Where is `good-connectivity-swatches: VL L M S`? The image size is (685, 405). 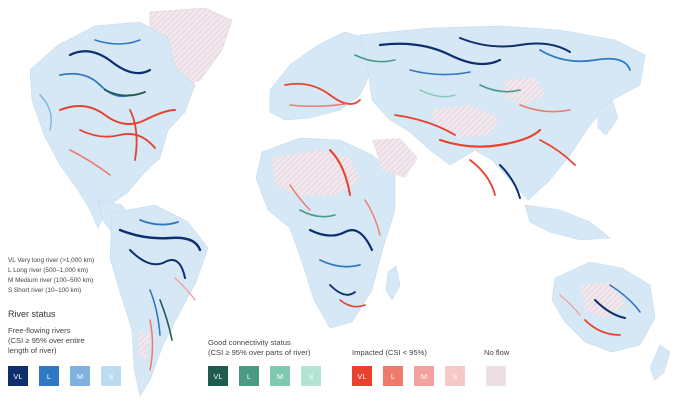 good-connectivity-swatches: VL L M S is located at coordinates (264, 376).